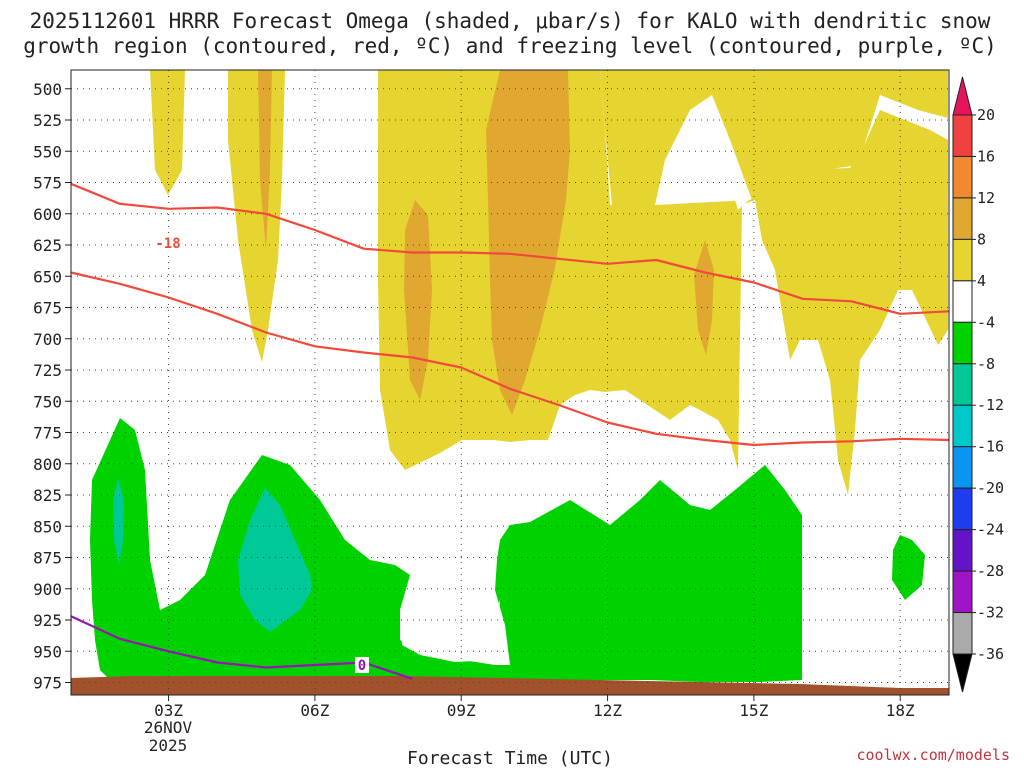 The width and height of the screenshot is (1024, 768). What do you see at coordinates (168, 745) in the screenshot?
I see `x-date-line2: 2025` at bounding box center [168, 745].